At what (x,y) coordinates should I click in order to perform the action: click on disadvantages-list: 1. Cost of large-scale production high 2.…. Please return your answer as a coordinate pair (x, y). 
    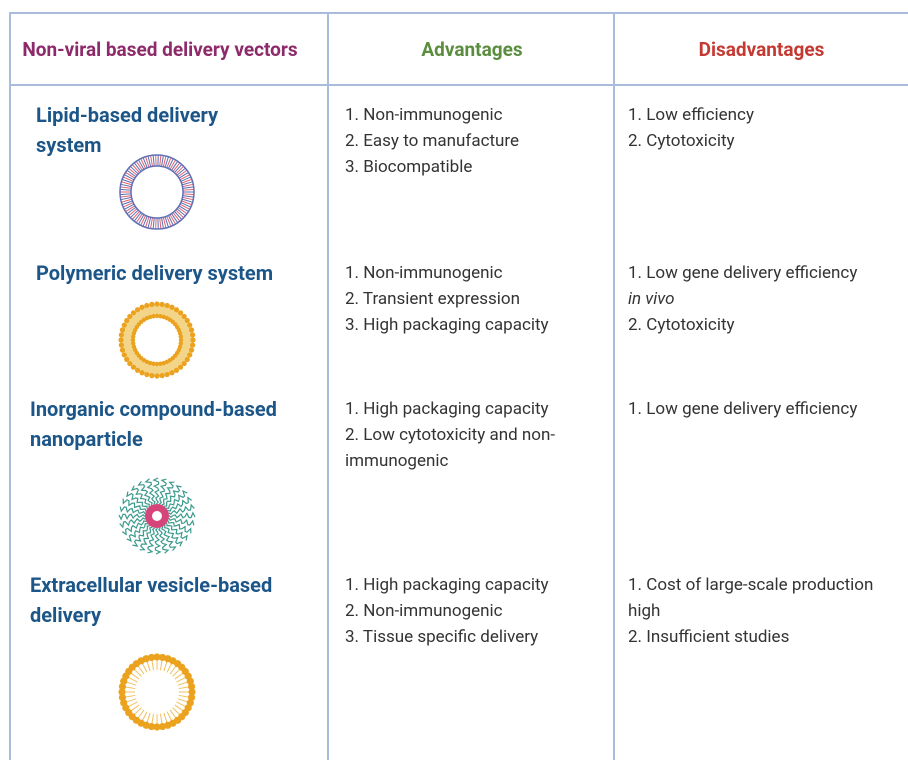
    Looking at the image, I should click on (764, 611).